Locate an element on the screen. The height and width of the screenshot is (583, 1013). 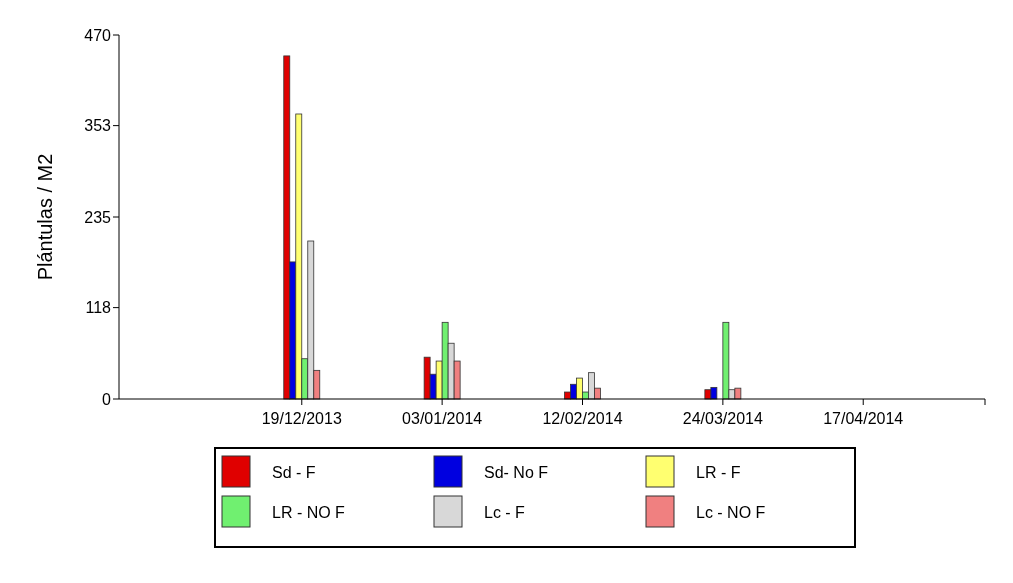
y-tick-label: 470 is located at coordinates (98, 35).